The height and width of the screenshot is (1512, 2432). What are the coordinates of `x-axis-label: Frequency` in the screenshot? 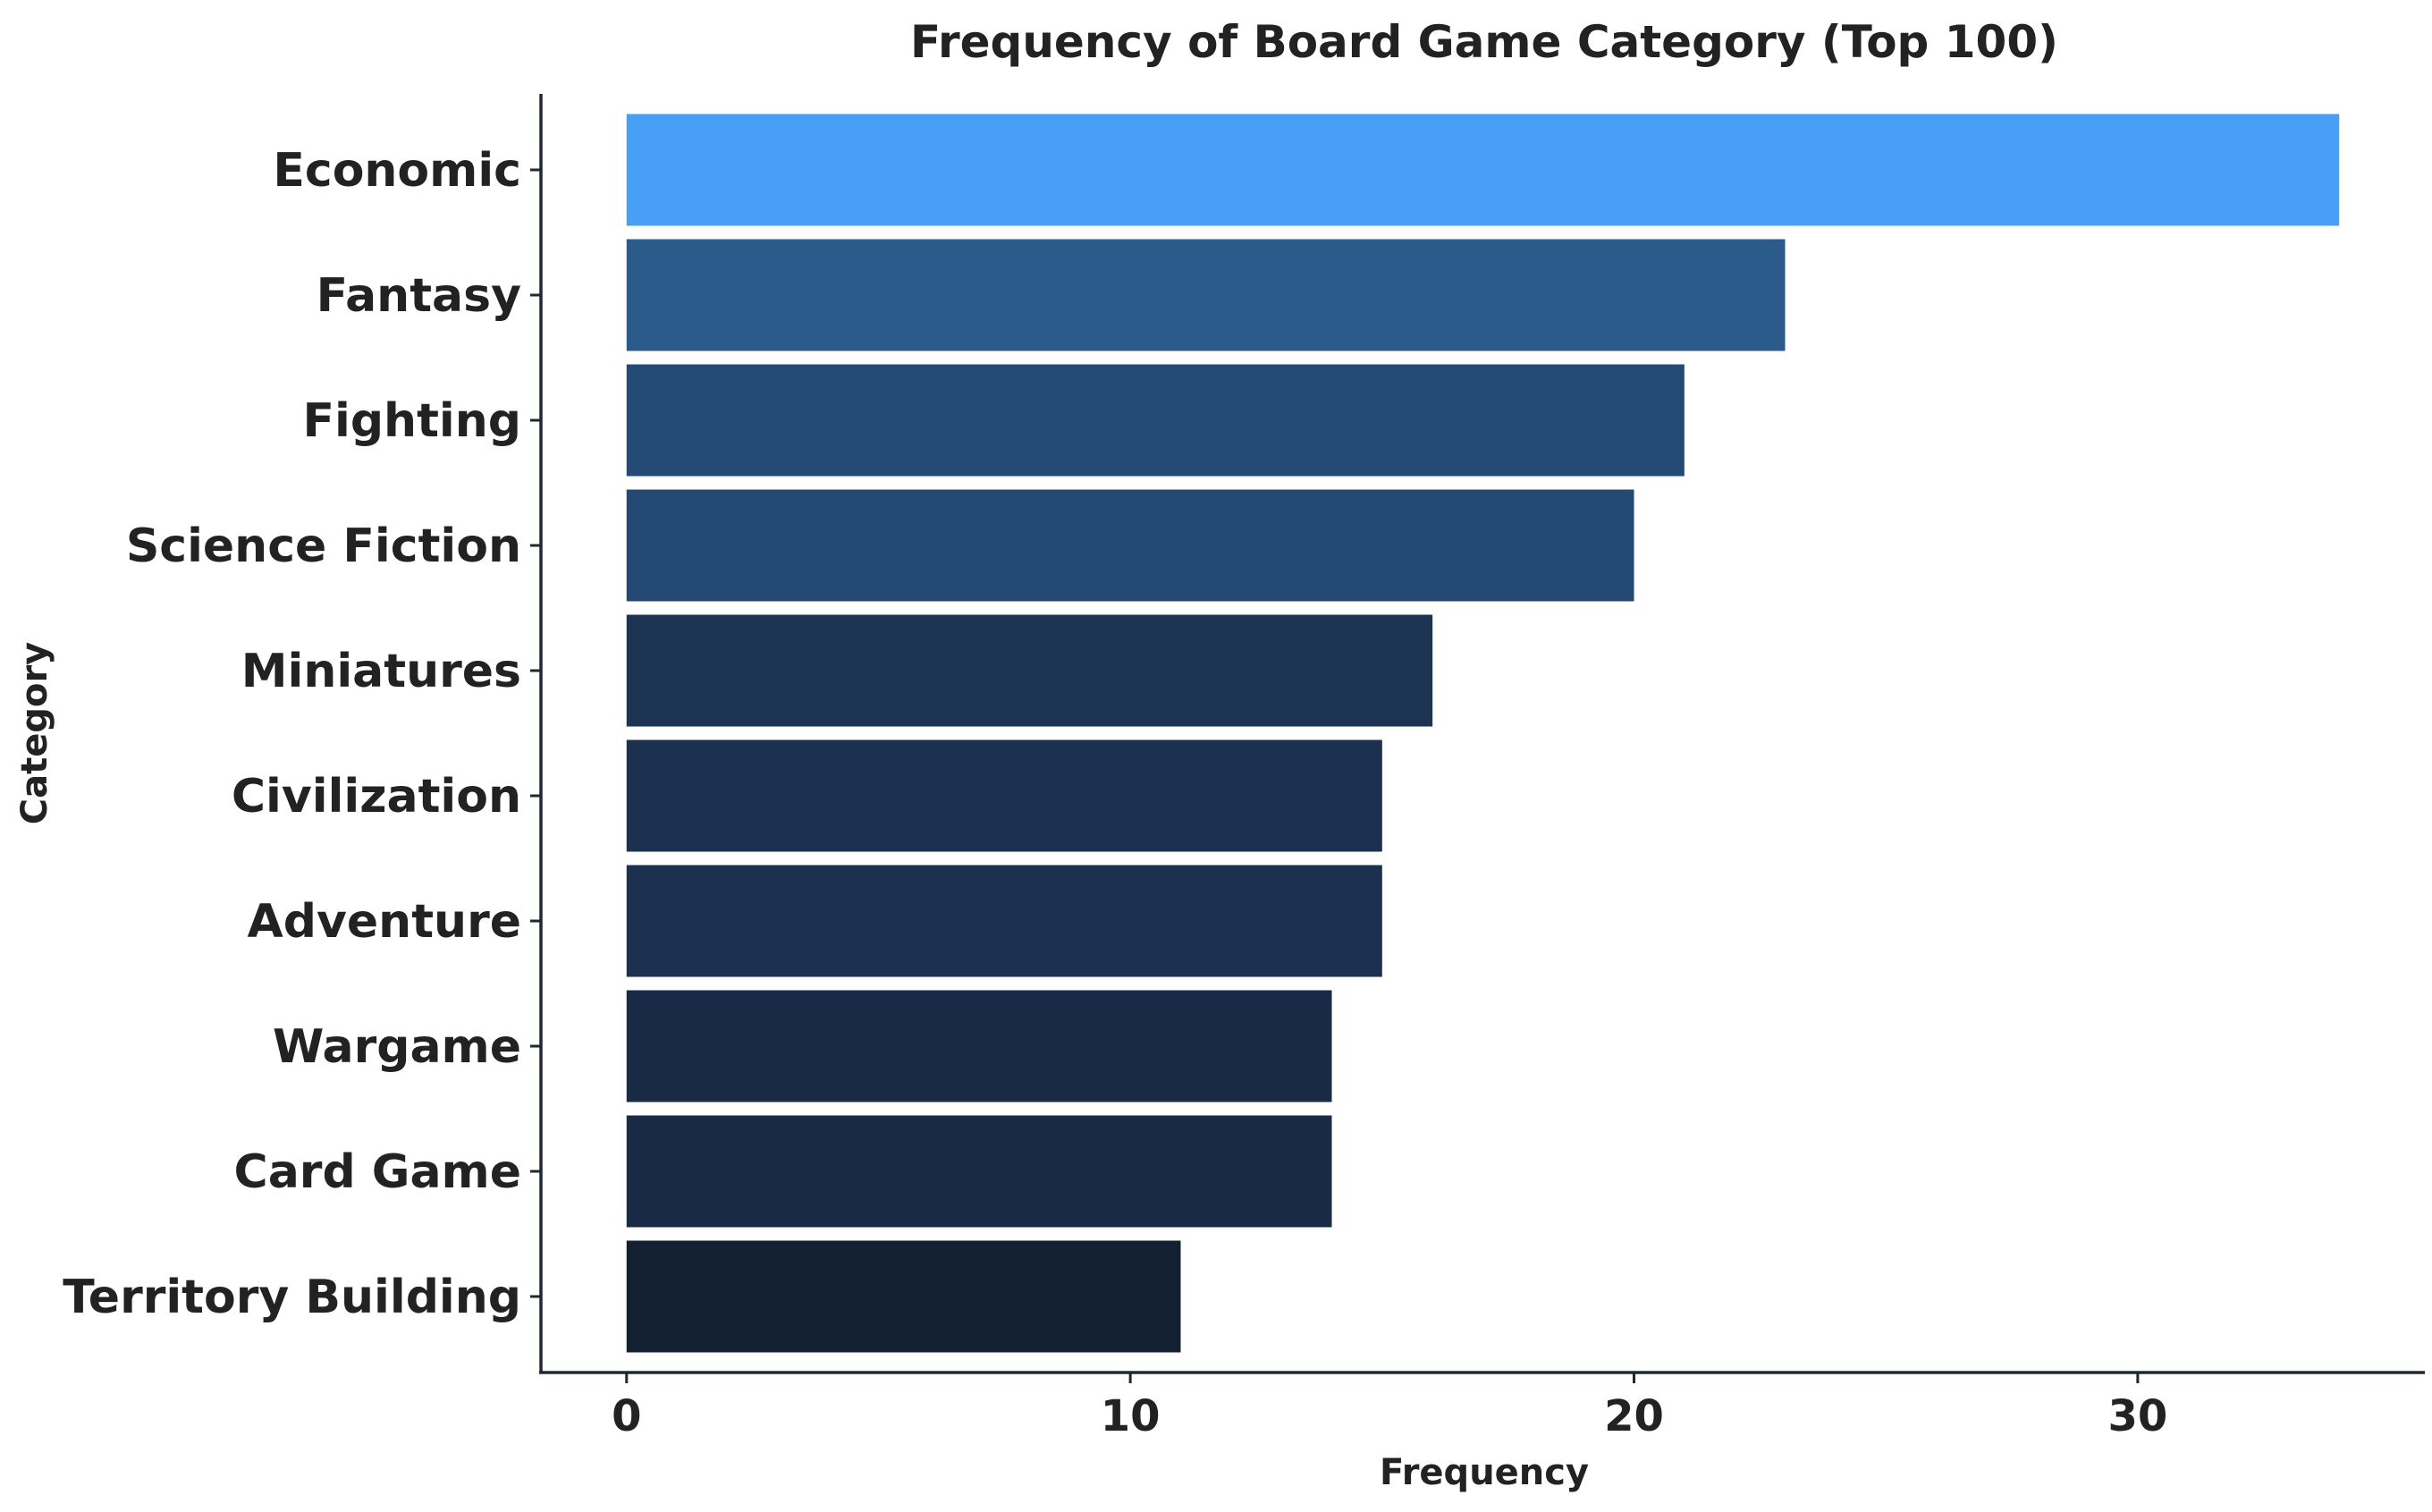 It's located at (1484, 1472).